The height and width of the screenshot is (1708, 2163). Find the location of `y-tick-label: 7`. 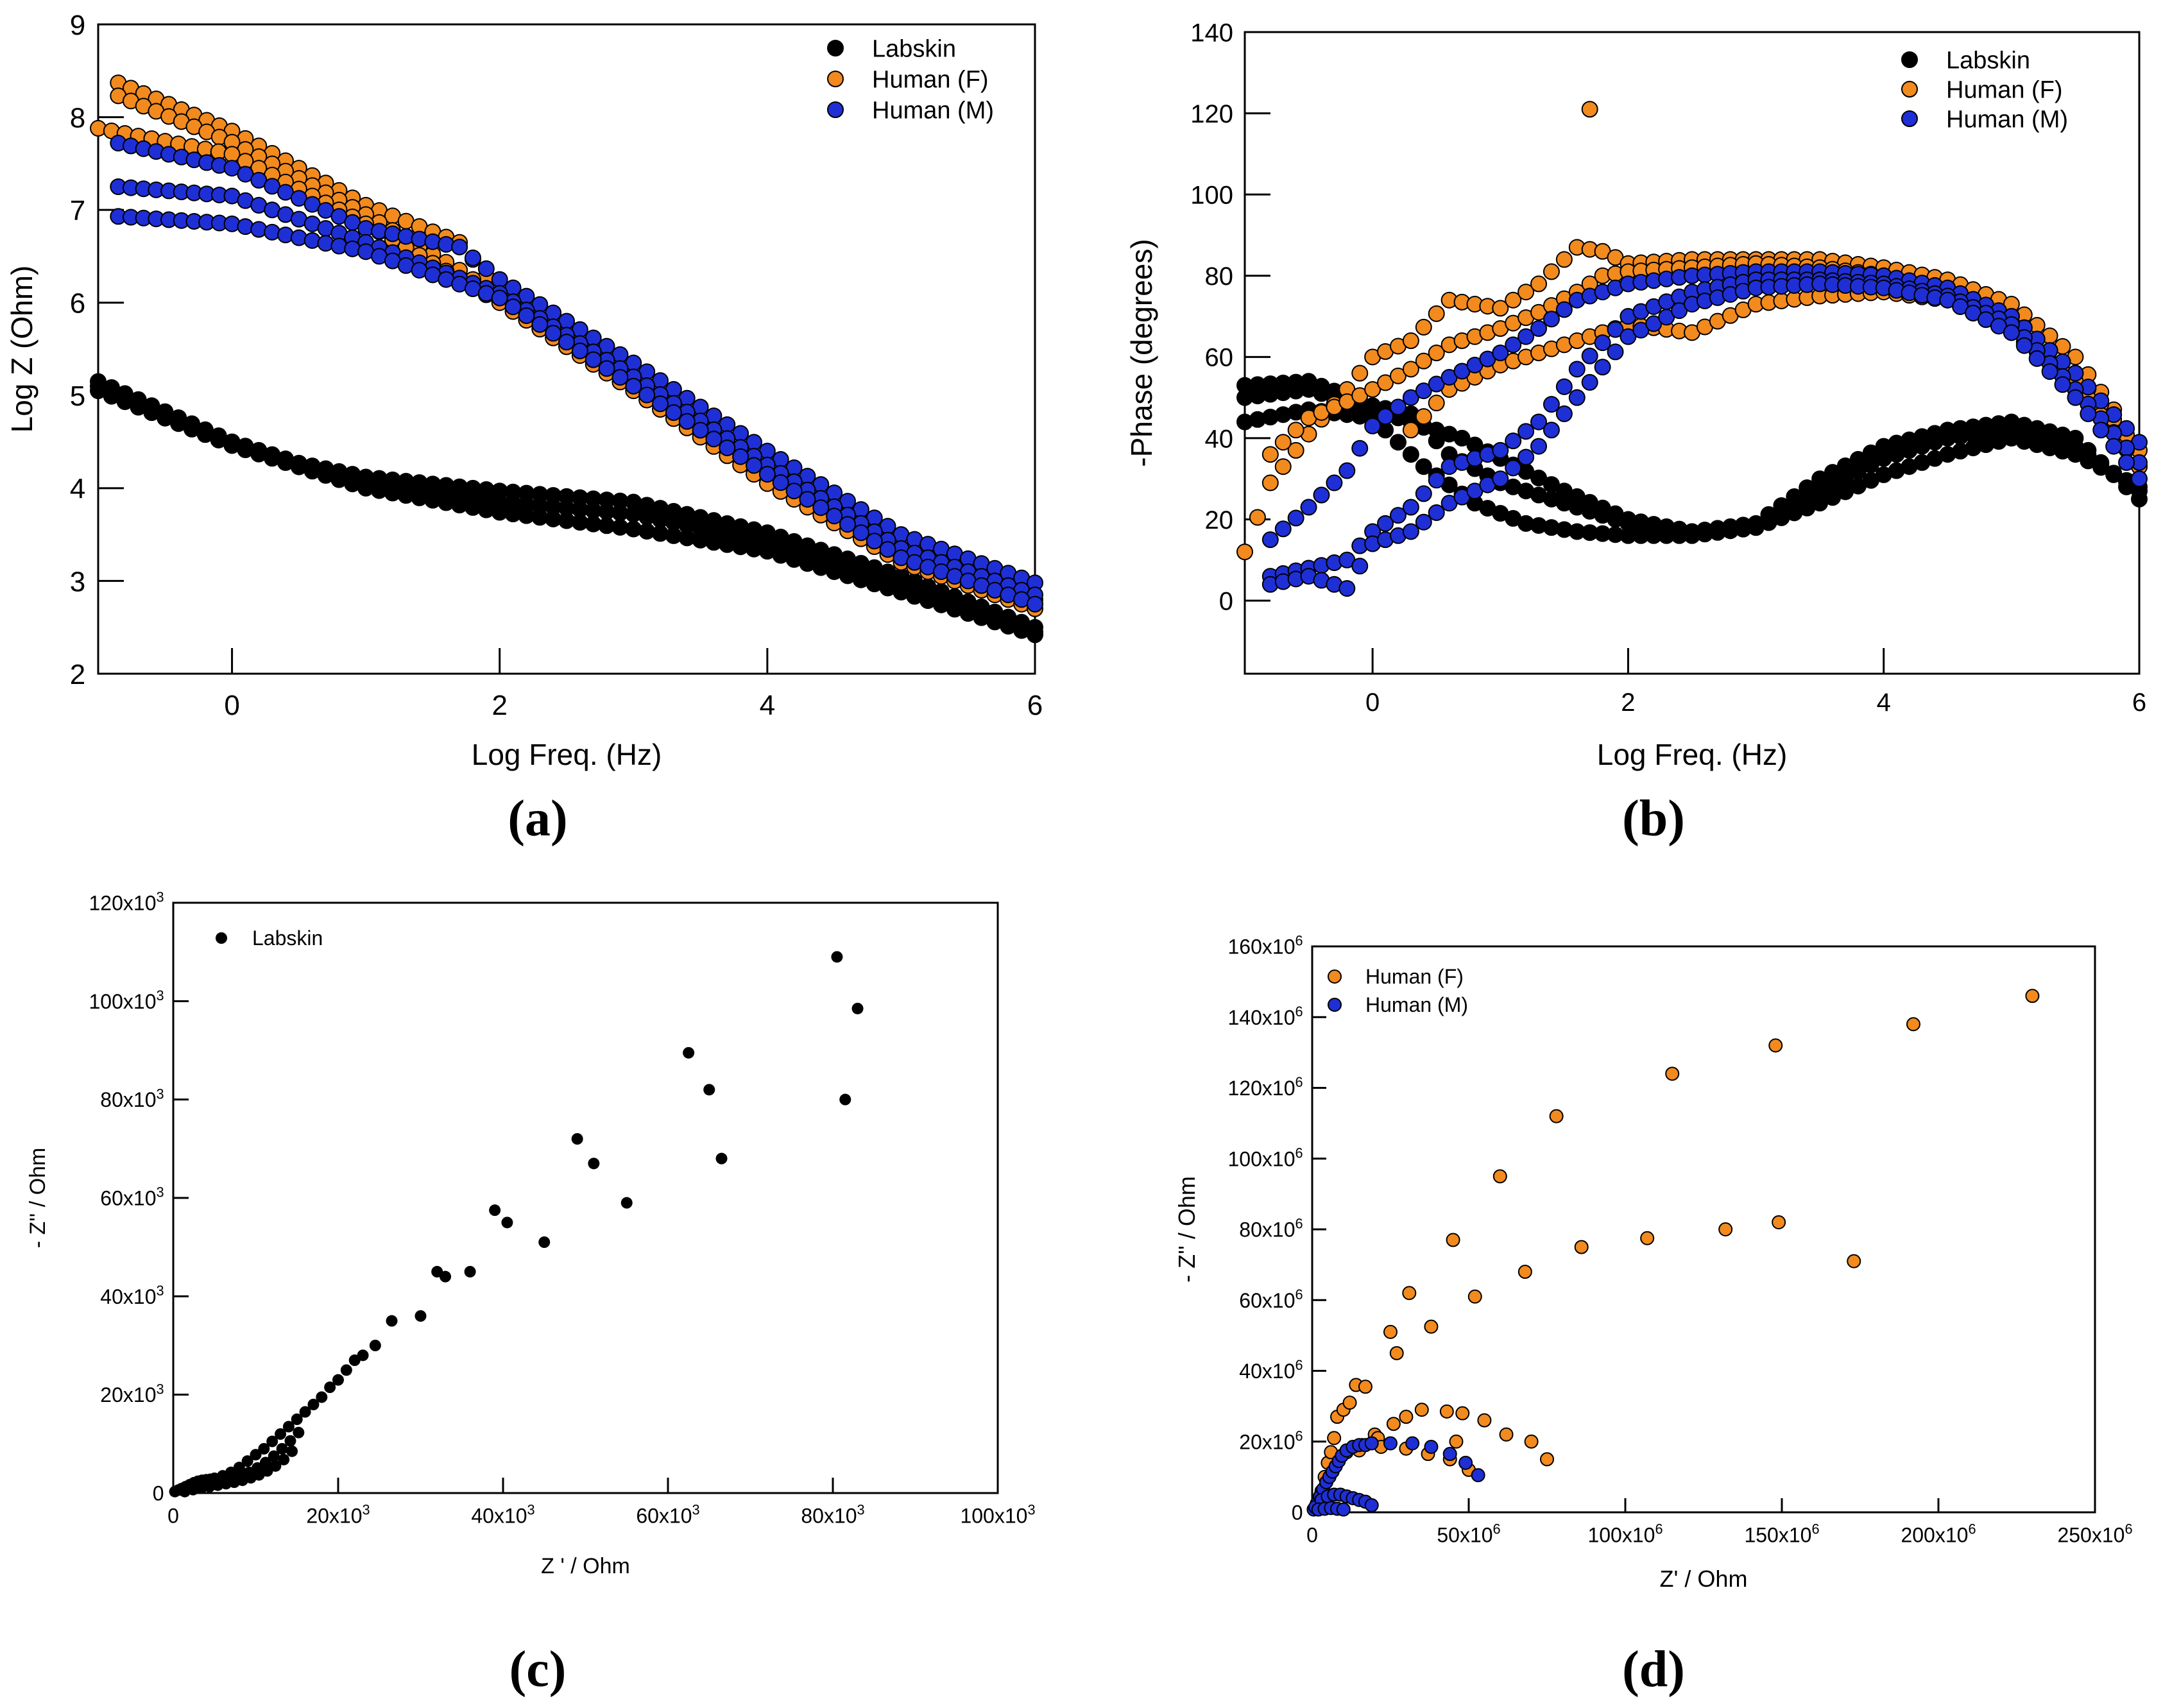

y-tick-label: 7 is located at coordinates (77, 210).